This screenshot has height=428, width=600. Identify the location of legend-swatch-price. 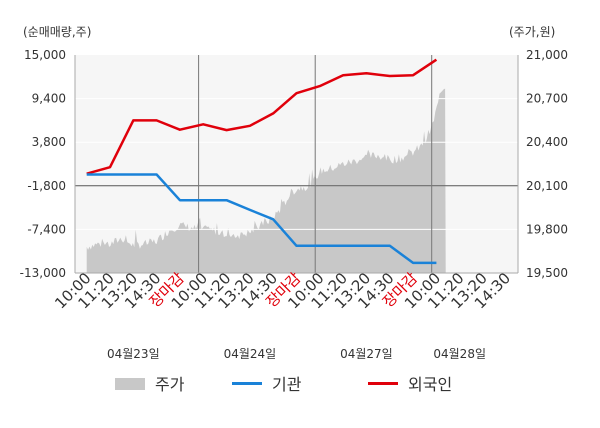
(130, 384).